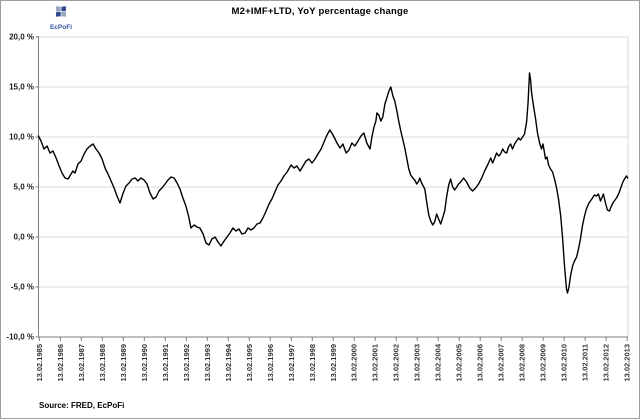 This screenshot has height=419, width=640. I want to click on y-tick-label: 0,0 %, so click(24, 237).